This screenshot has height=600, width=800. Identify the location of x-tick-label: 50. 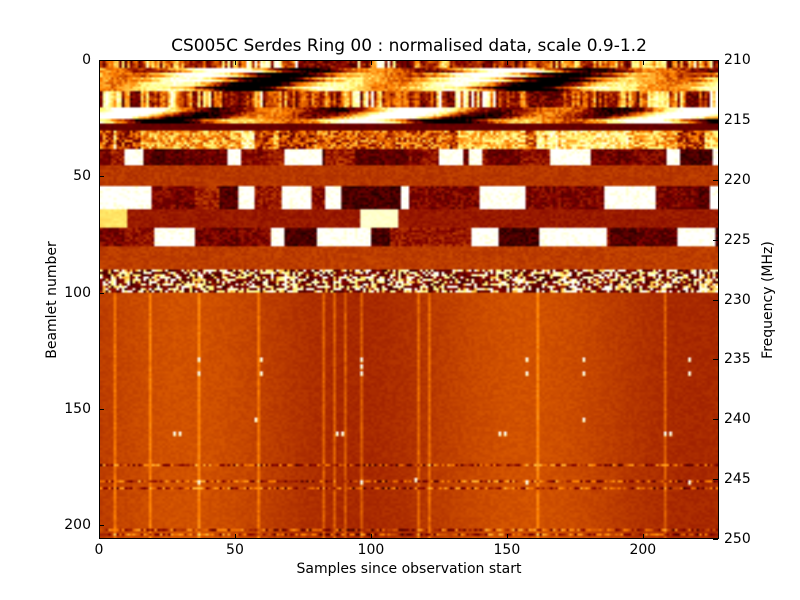
(235, 550).